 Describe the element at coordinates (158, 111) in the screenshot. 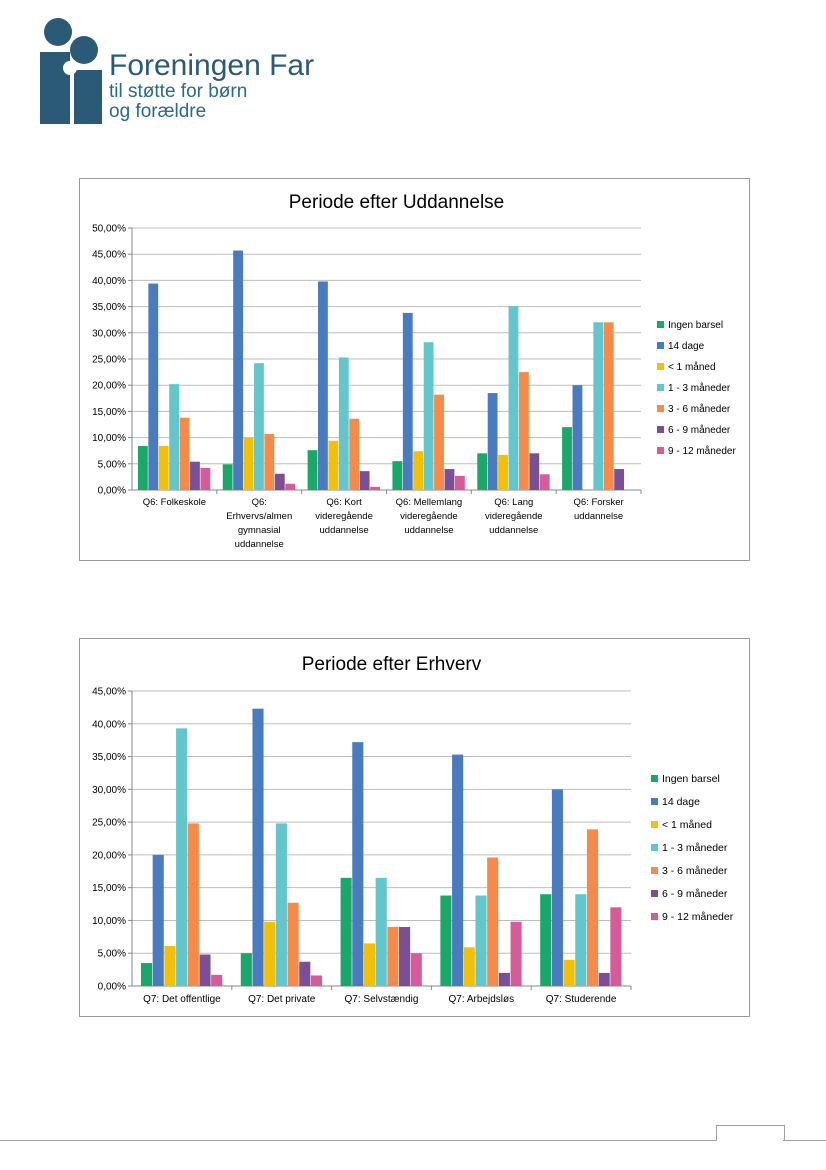

I see `org-tagline-2: og forældre` at that location.